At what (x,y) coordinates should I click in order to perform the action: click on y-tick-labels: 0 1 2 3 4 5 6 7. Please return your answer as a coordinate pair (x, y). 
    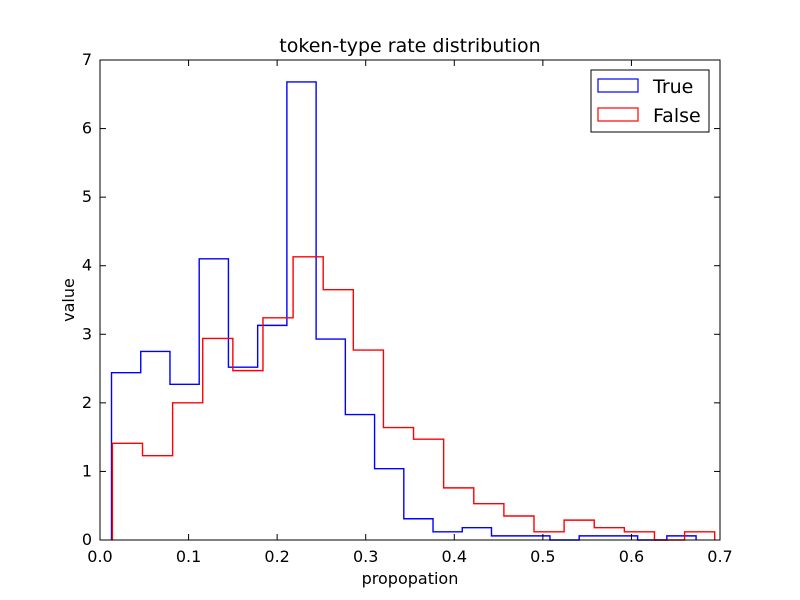
    Looking at the image, I should click on (87, 299).